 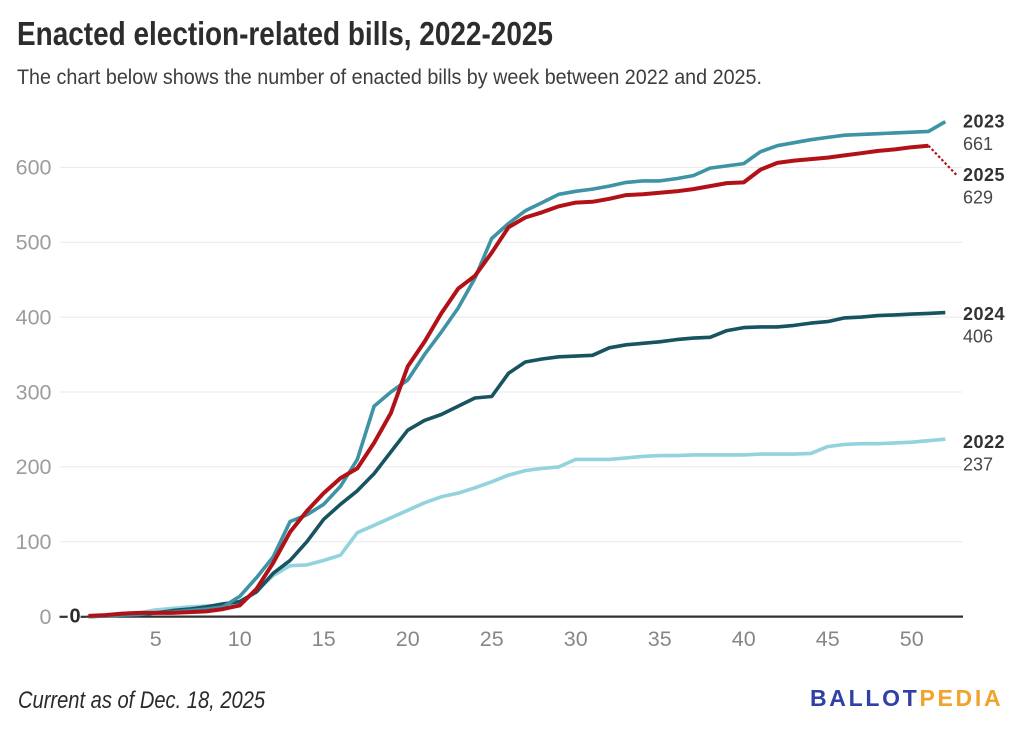 I want to click on svg-text: 2024, so click(x=984, y=314).